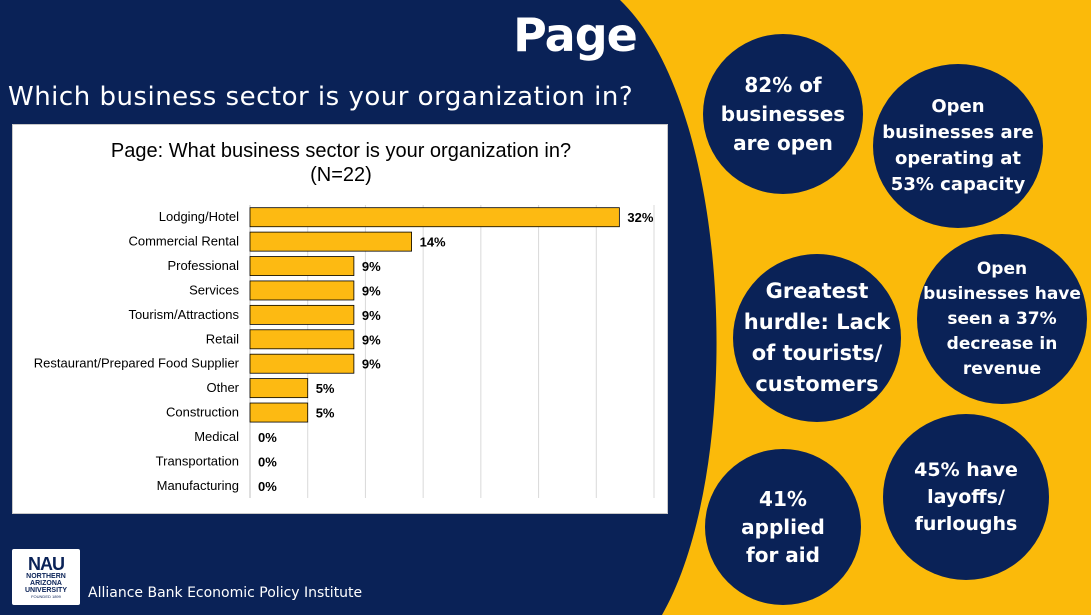 This screenshot has width=1091, height=615. I want to click on logo-line: UNIVERSITY, so click(45, 590).